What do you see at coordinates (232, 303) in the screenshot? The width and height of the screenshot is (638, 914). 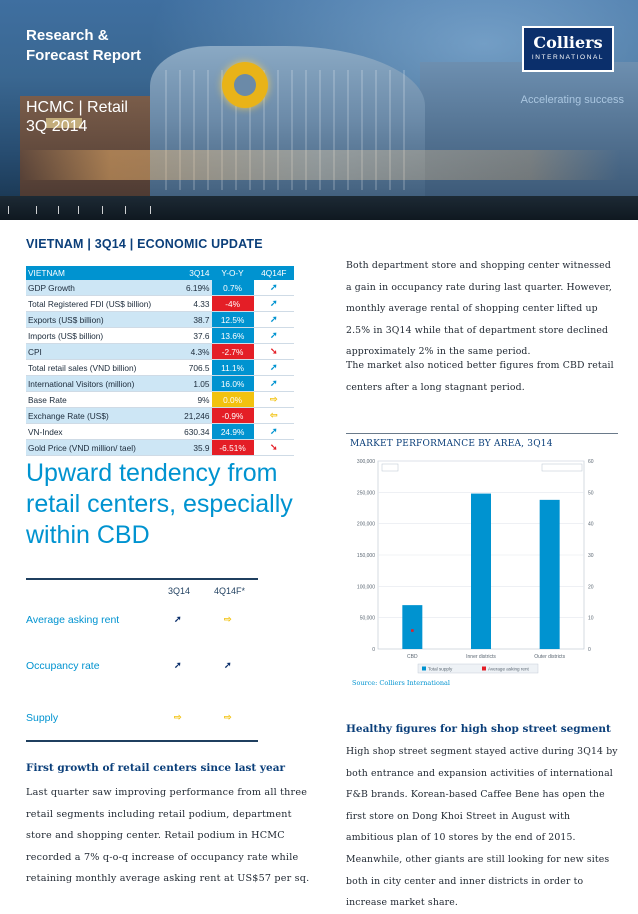 I see `yoy-change: -4%` at bounding box center [232, 303].